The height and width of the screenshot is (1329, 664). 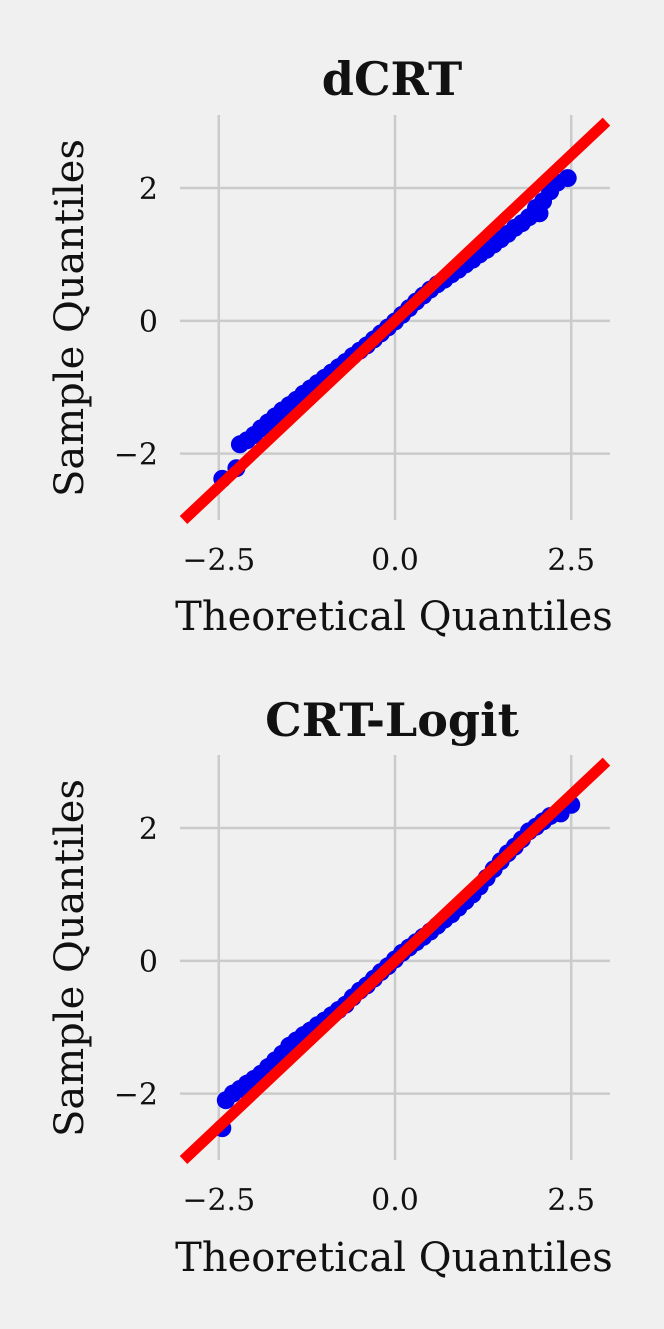 What do you see at coordinates (567, 178) in the screenshot?
I see `data-point` at bounding box center [567, 178].